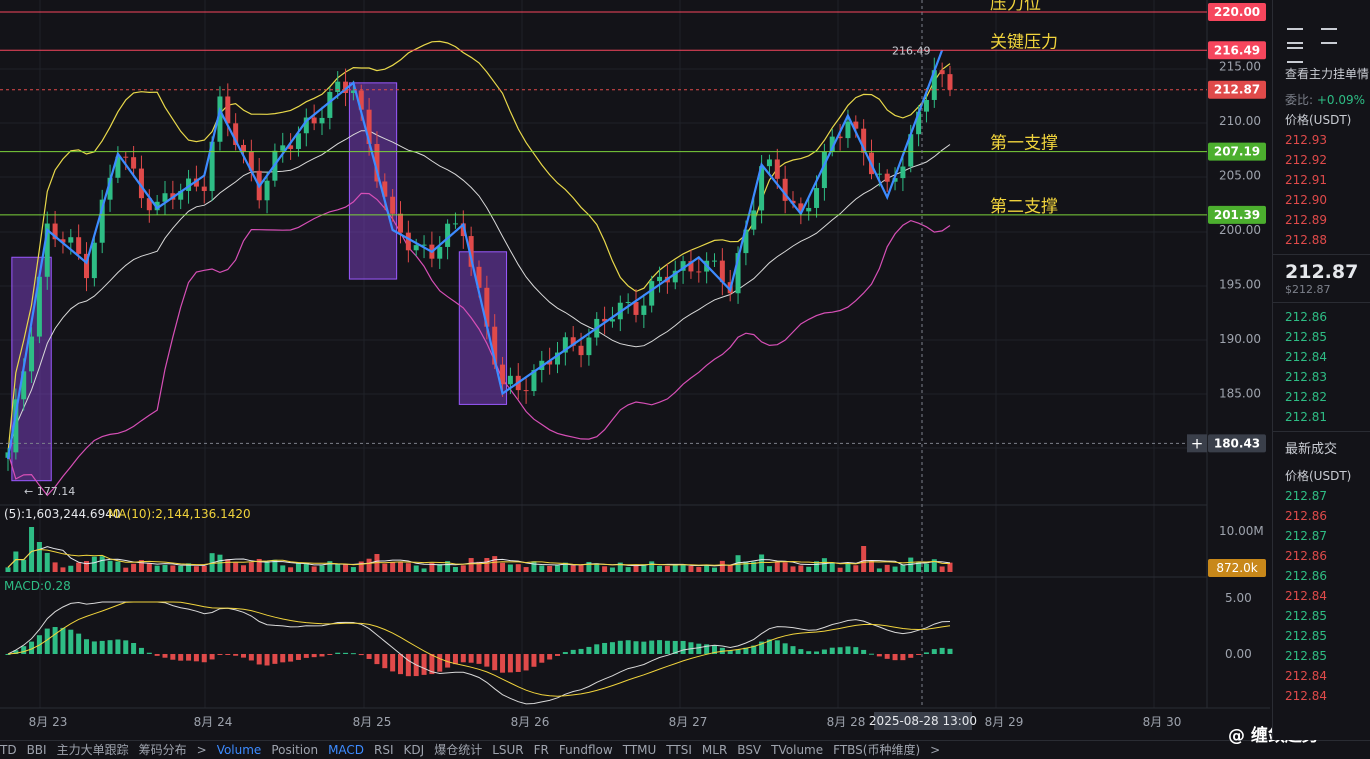  What do you see at coordinates (1295, 55) in the screenshot?
I see `book-asks-icon` at bounding box center [1295, 55].